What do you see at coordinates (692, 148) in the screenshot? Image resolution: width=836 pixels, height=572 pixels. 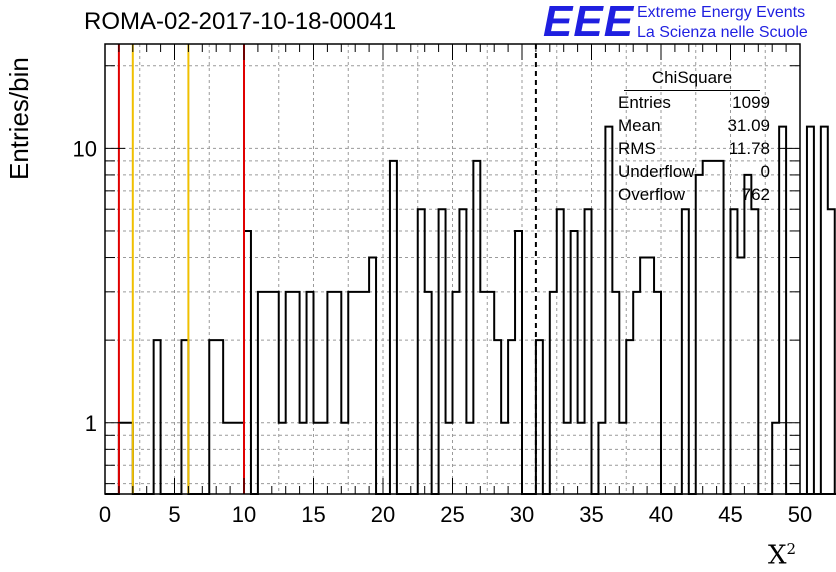 I see `stats-row-rms: RMS 11.78` at bounding box center [692, 148].